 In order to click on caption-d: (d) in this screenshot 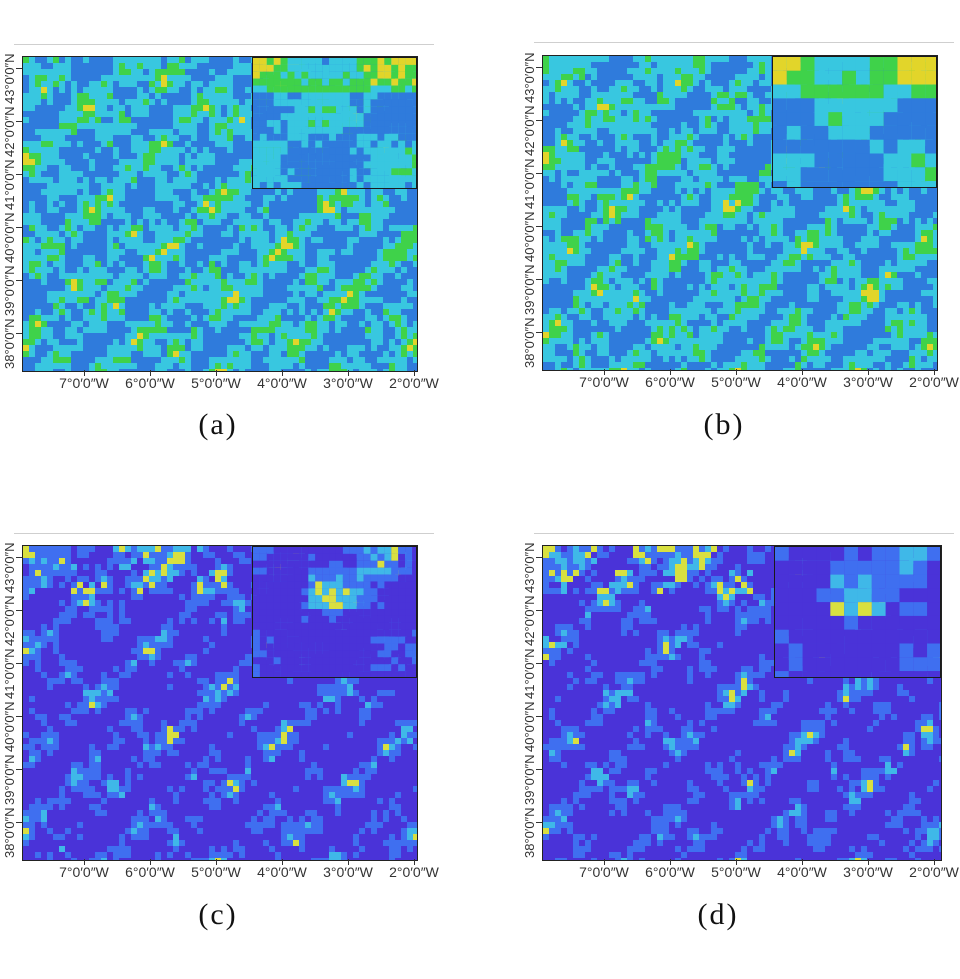, I will do `click(718, 914)`.